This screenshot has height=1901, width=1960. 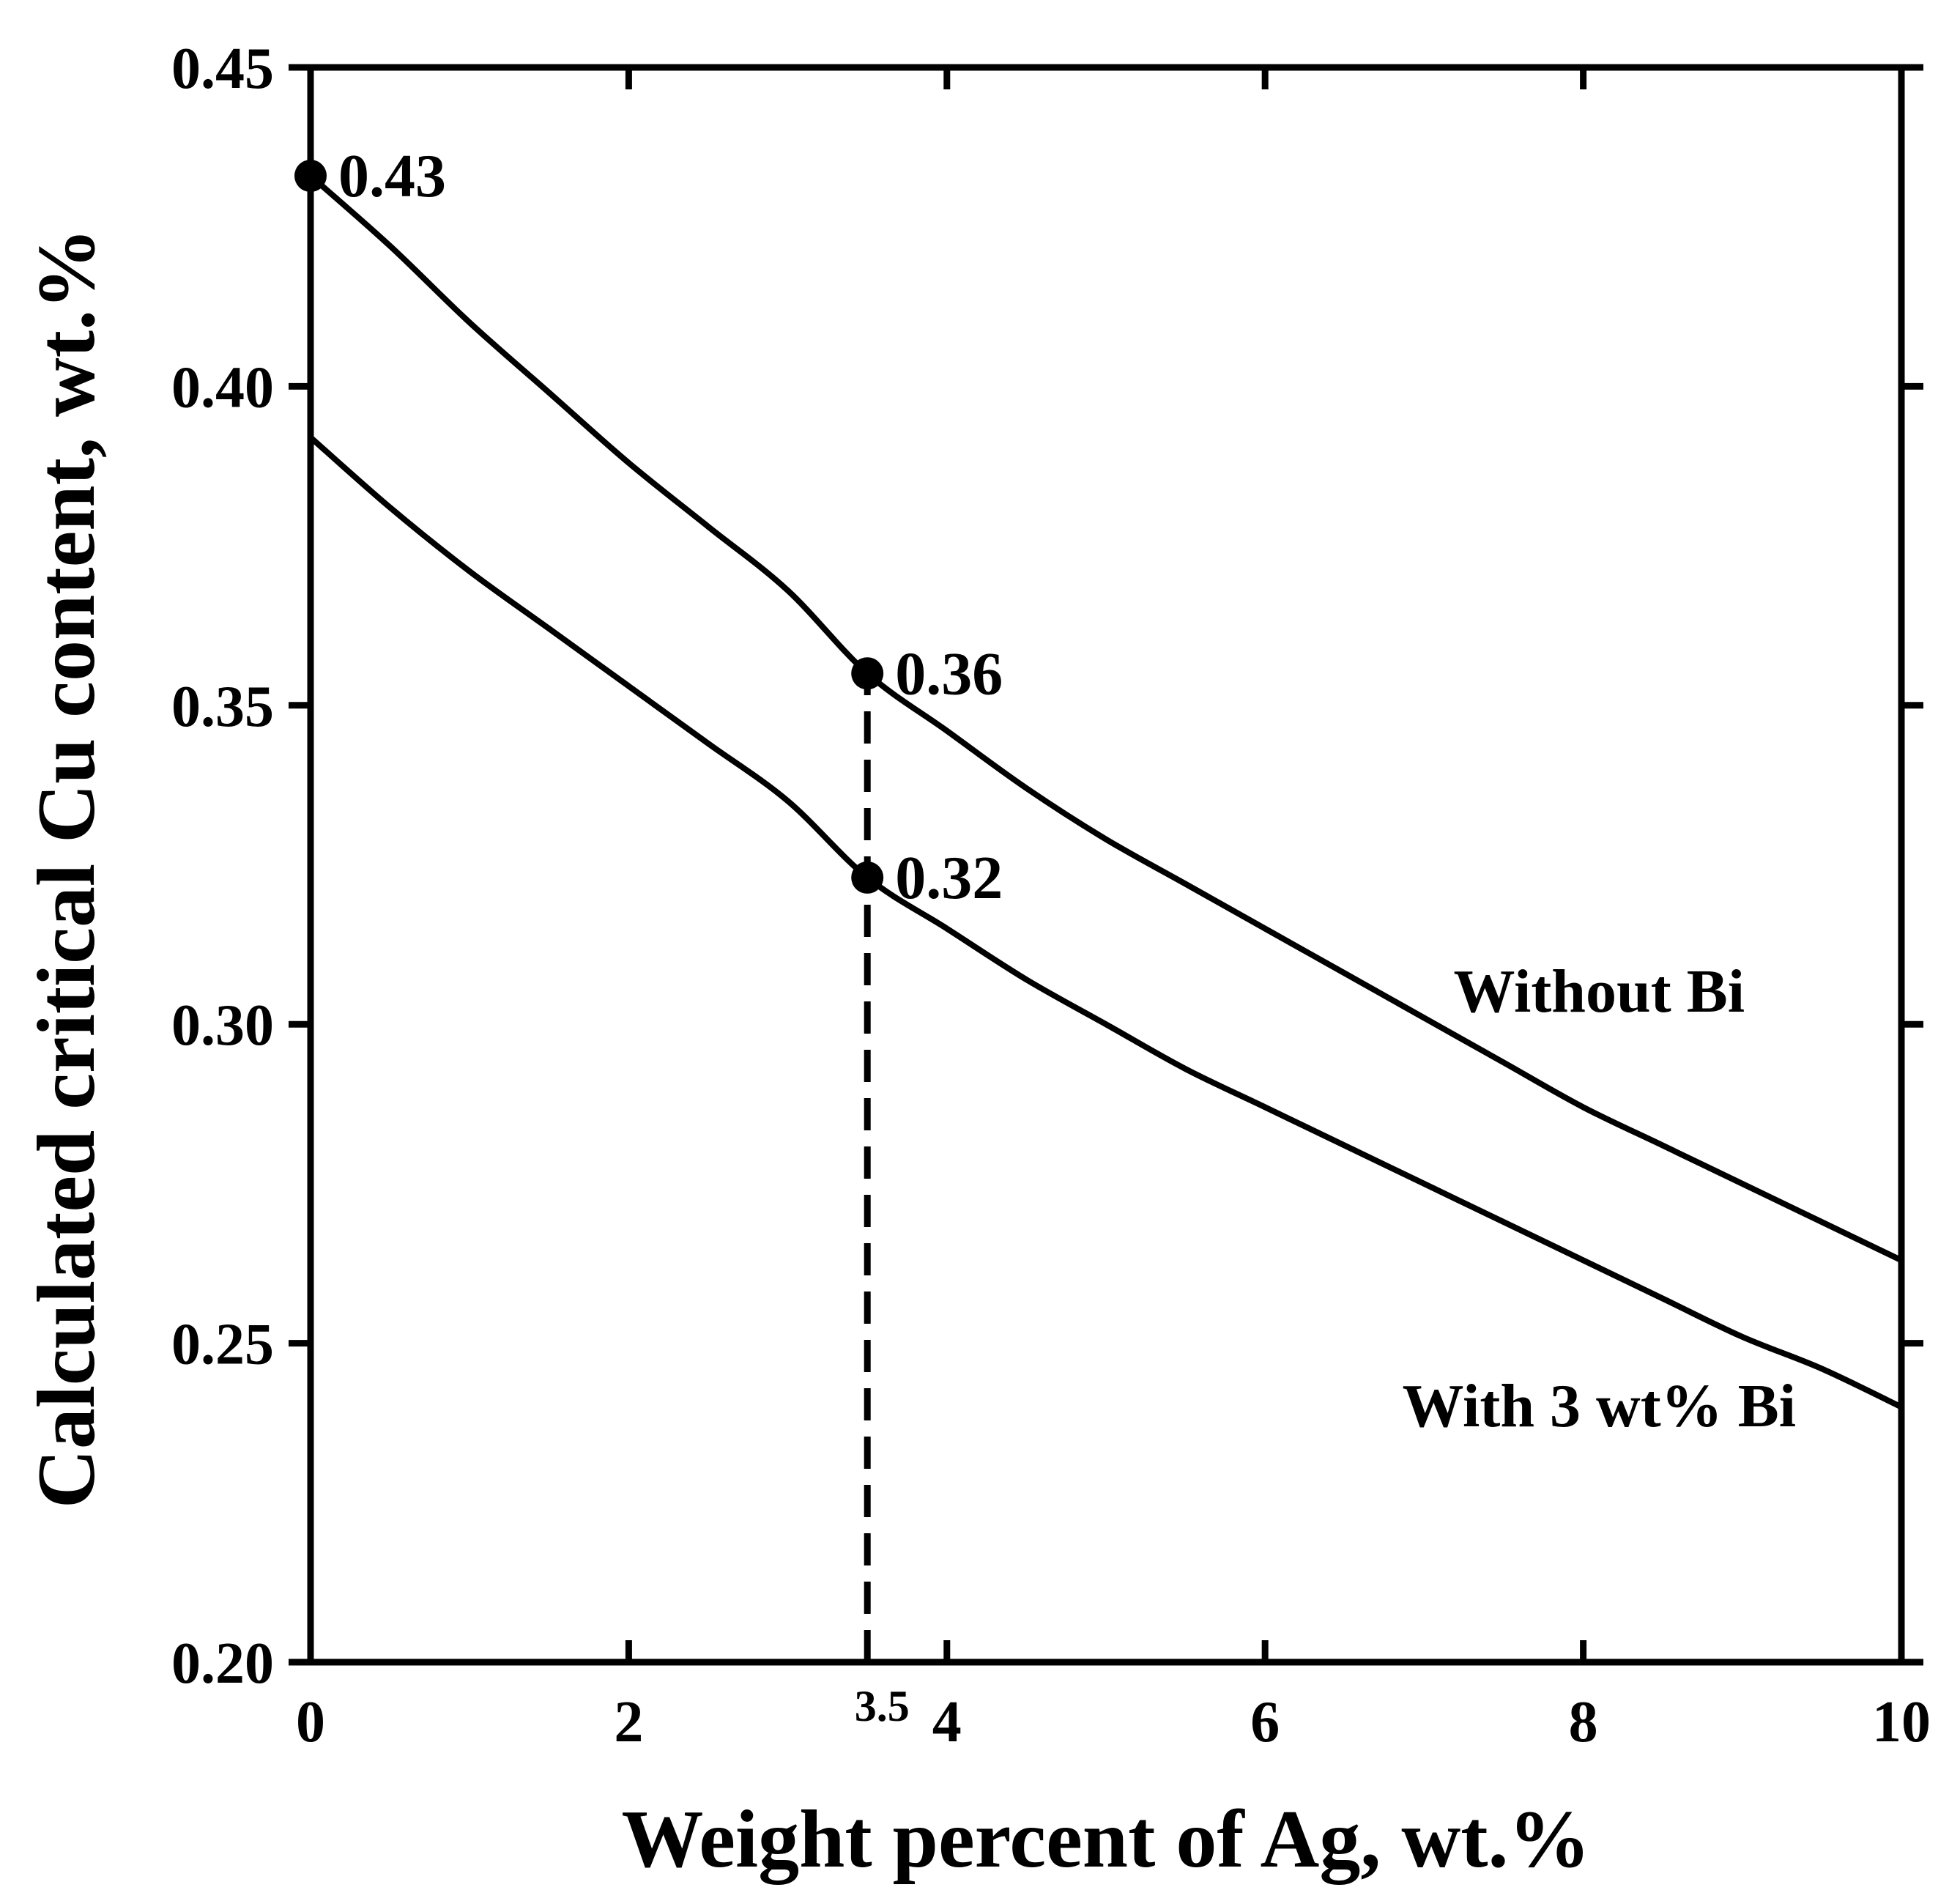 What do you see at coordinates (947, 1722) in the screenshot?
I see `x-tick-label: 4` at bounding box center [947, 1722].